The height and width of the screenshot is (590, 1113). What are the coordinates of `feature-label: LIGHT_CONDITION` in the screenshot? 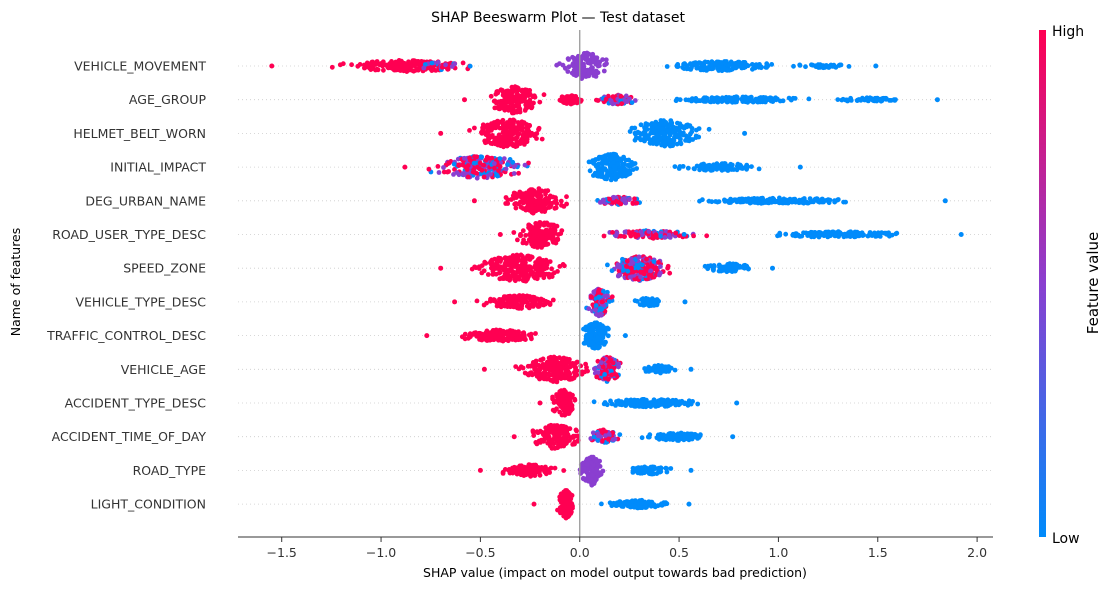 It's located at (148, 504).